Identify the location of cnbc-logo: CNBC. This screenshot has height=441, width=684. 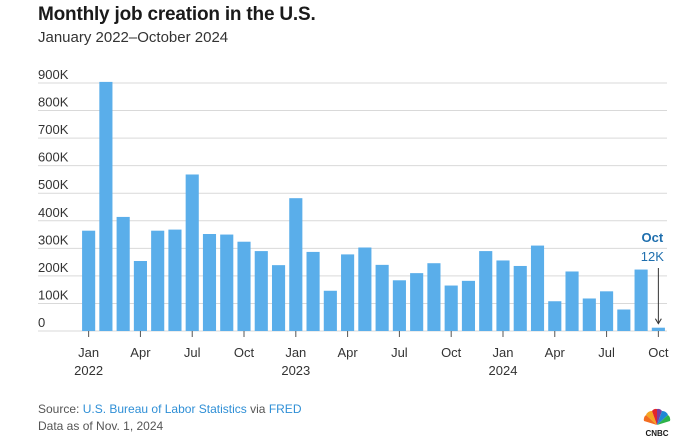
(657, 423).